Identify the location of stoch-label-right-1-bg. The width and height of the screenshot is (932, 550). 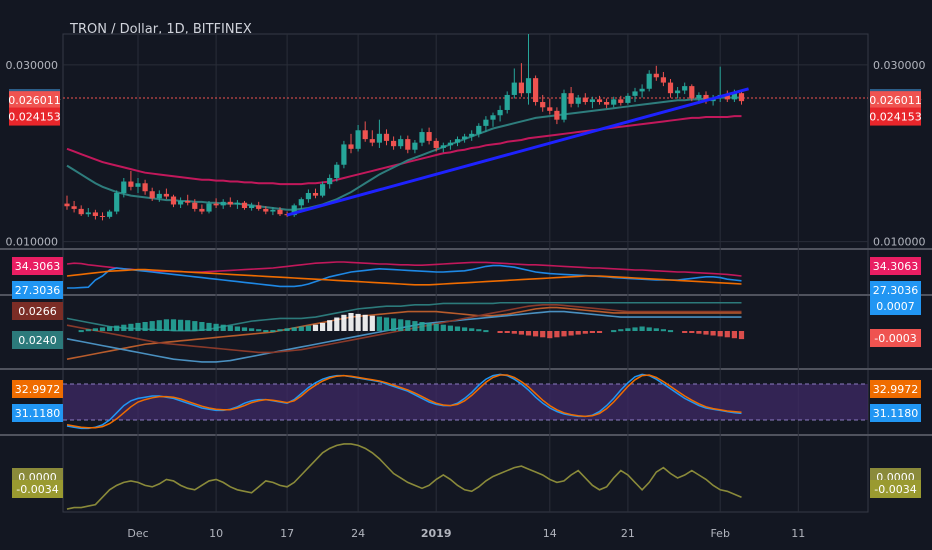
(895, 413).